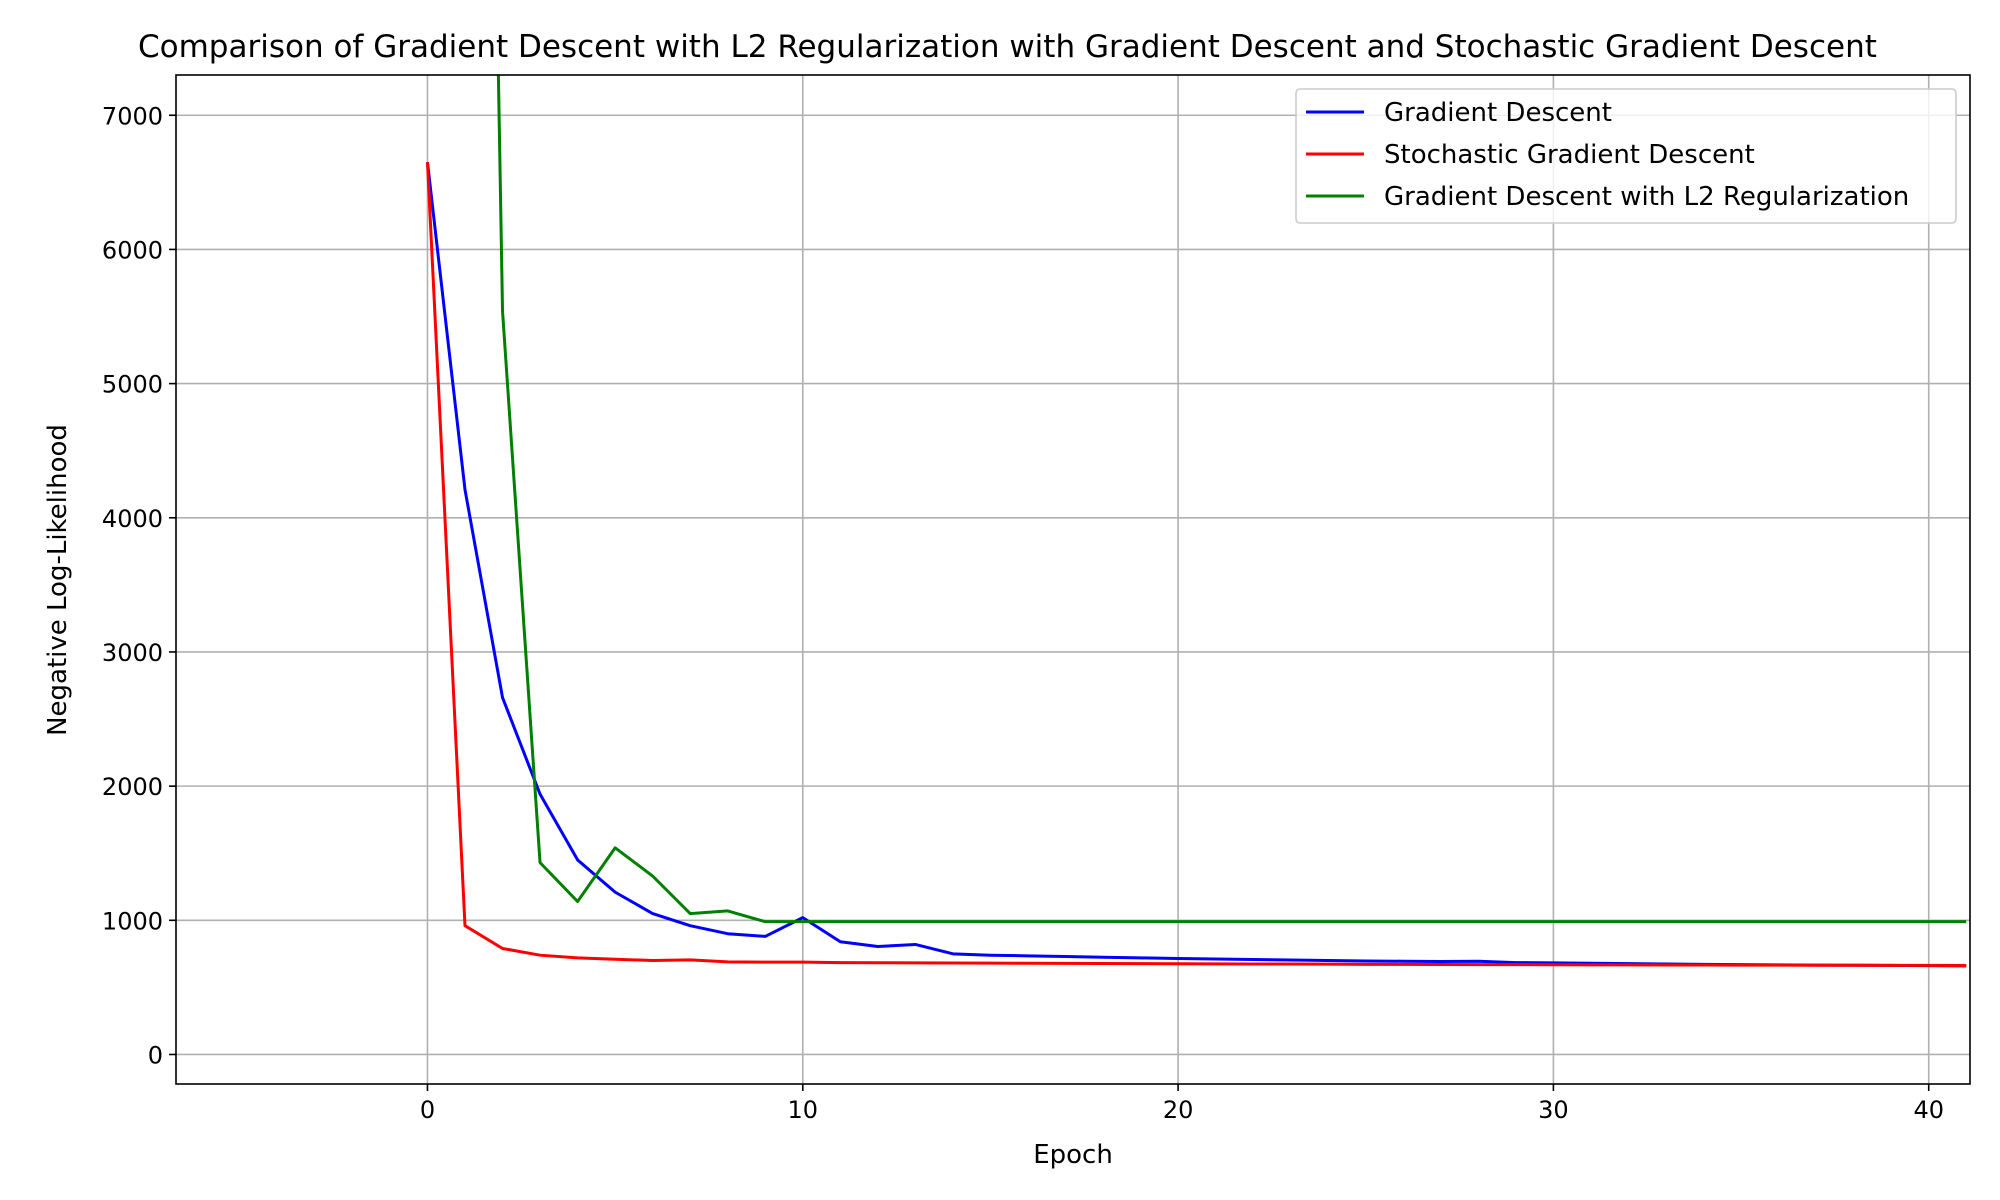  What do you see at coordinates (132, 519) in the screenshot?
I see `y-tick-label: 4000` at bounding box center [132, 519].